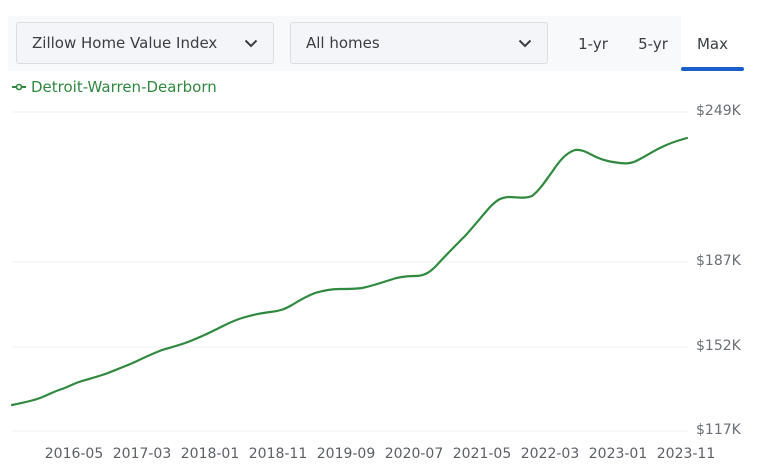  Describe the element at coordinates (718, 346) in the screenshot. I see `y-tick-label: $152K` at that location.